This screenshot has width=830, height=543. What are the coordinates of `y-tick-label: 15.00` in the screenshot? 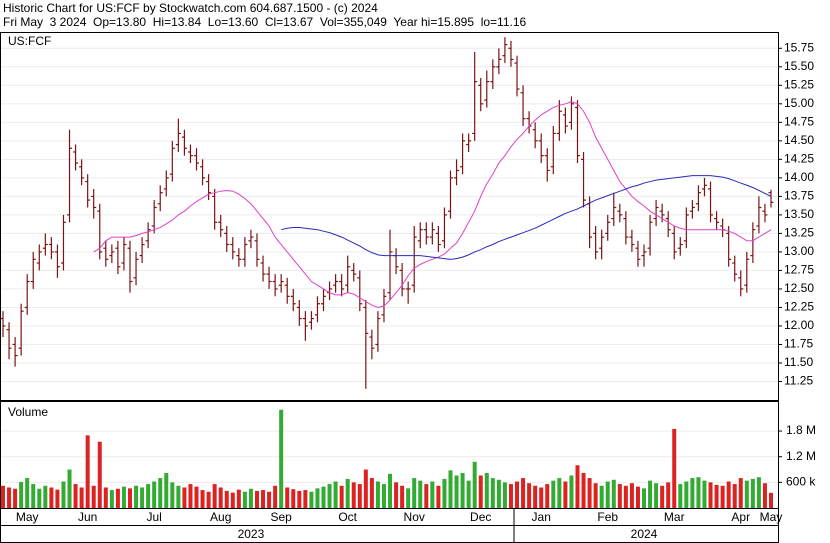 It's located at (799, 103).